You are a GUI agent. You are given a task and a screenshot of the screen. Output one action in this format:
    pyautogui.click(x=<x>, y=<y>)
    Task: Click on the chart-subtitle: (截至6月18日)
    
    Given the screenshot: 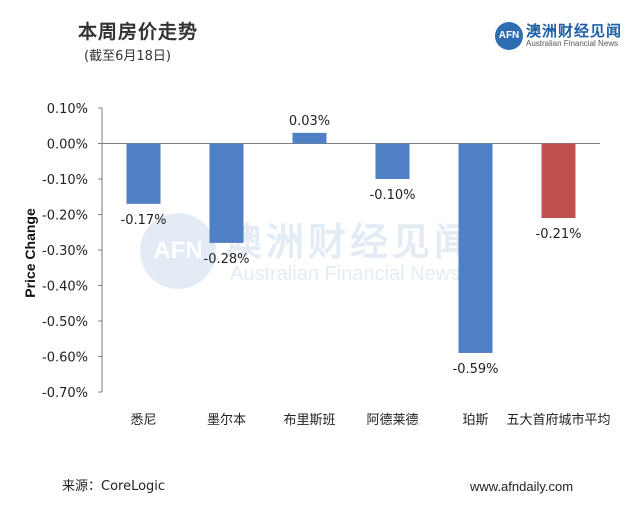 What is the action you would take?
    pyautogui.click(x=127, y=56)
    